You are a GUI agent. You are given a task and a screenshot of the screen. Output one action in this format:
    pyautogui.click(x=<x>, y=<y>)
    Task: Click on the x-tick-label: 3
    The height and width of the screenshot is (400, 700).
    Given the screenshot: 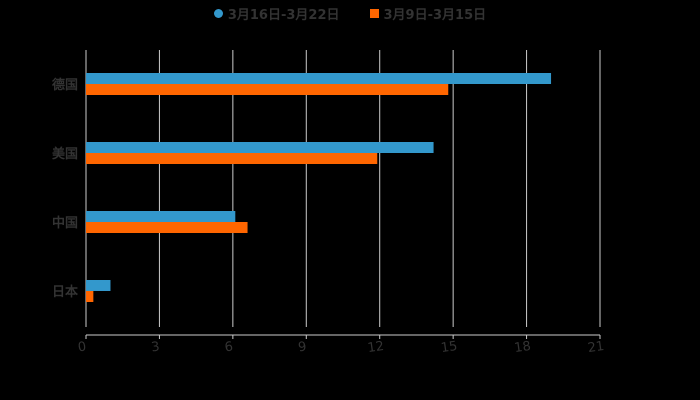 What is the action you would take?
    pyautogui.click(x=155, y=347)
    